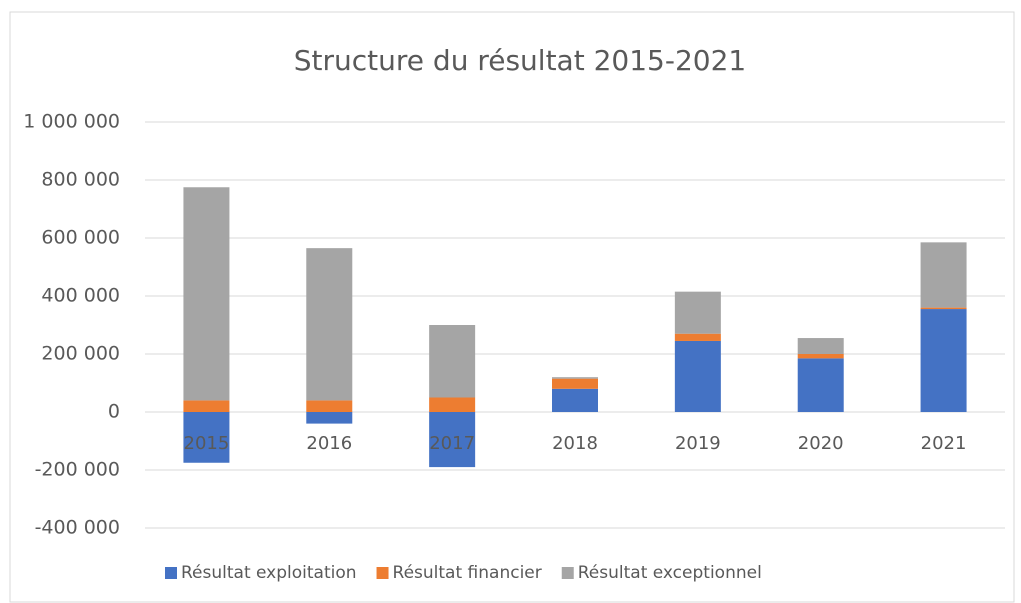  What do you see at coordinates (80, 296) in the screenshot?
I see `y-tick-label: 400 000` at bounding box center [80, 296].